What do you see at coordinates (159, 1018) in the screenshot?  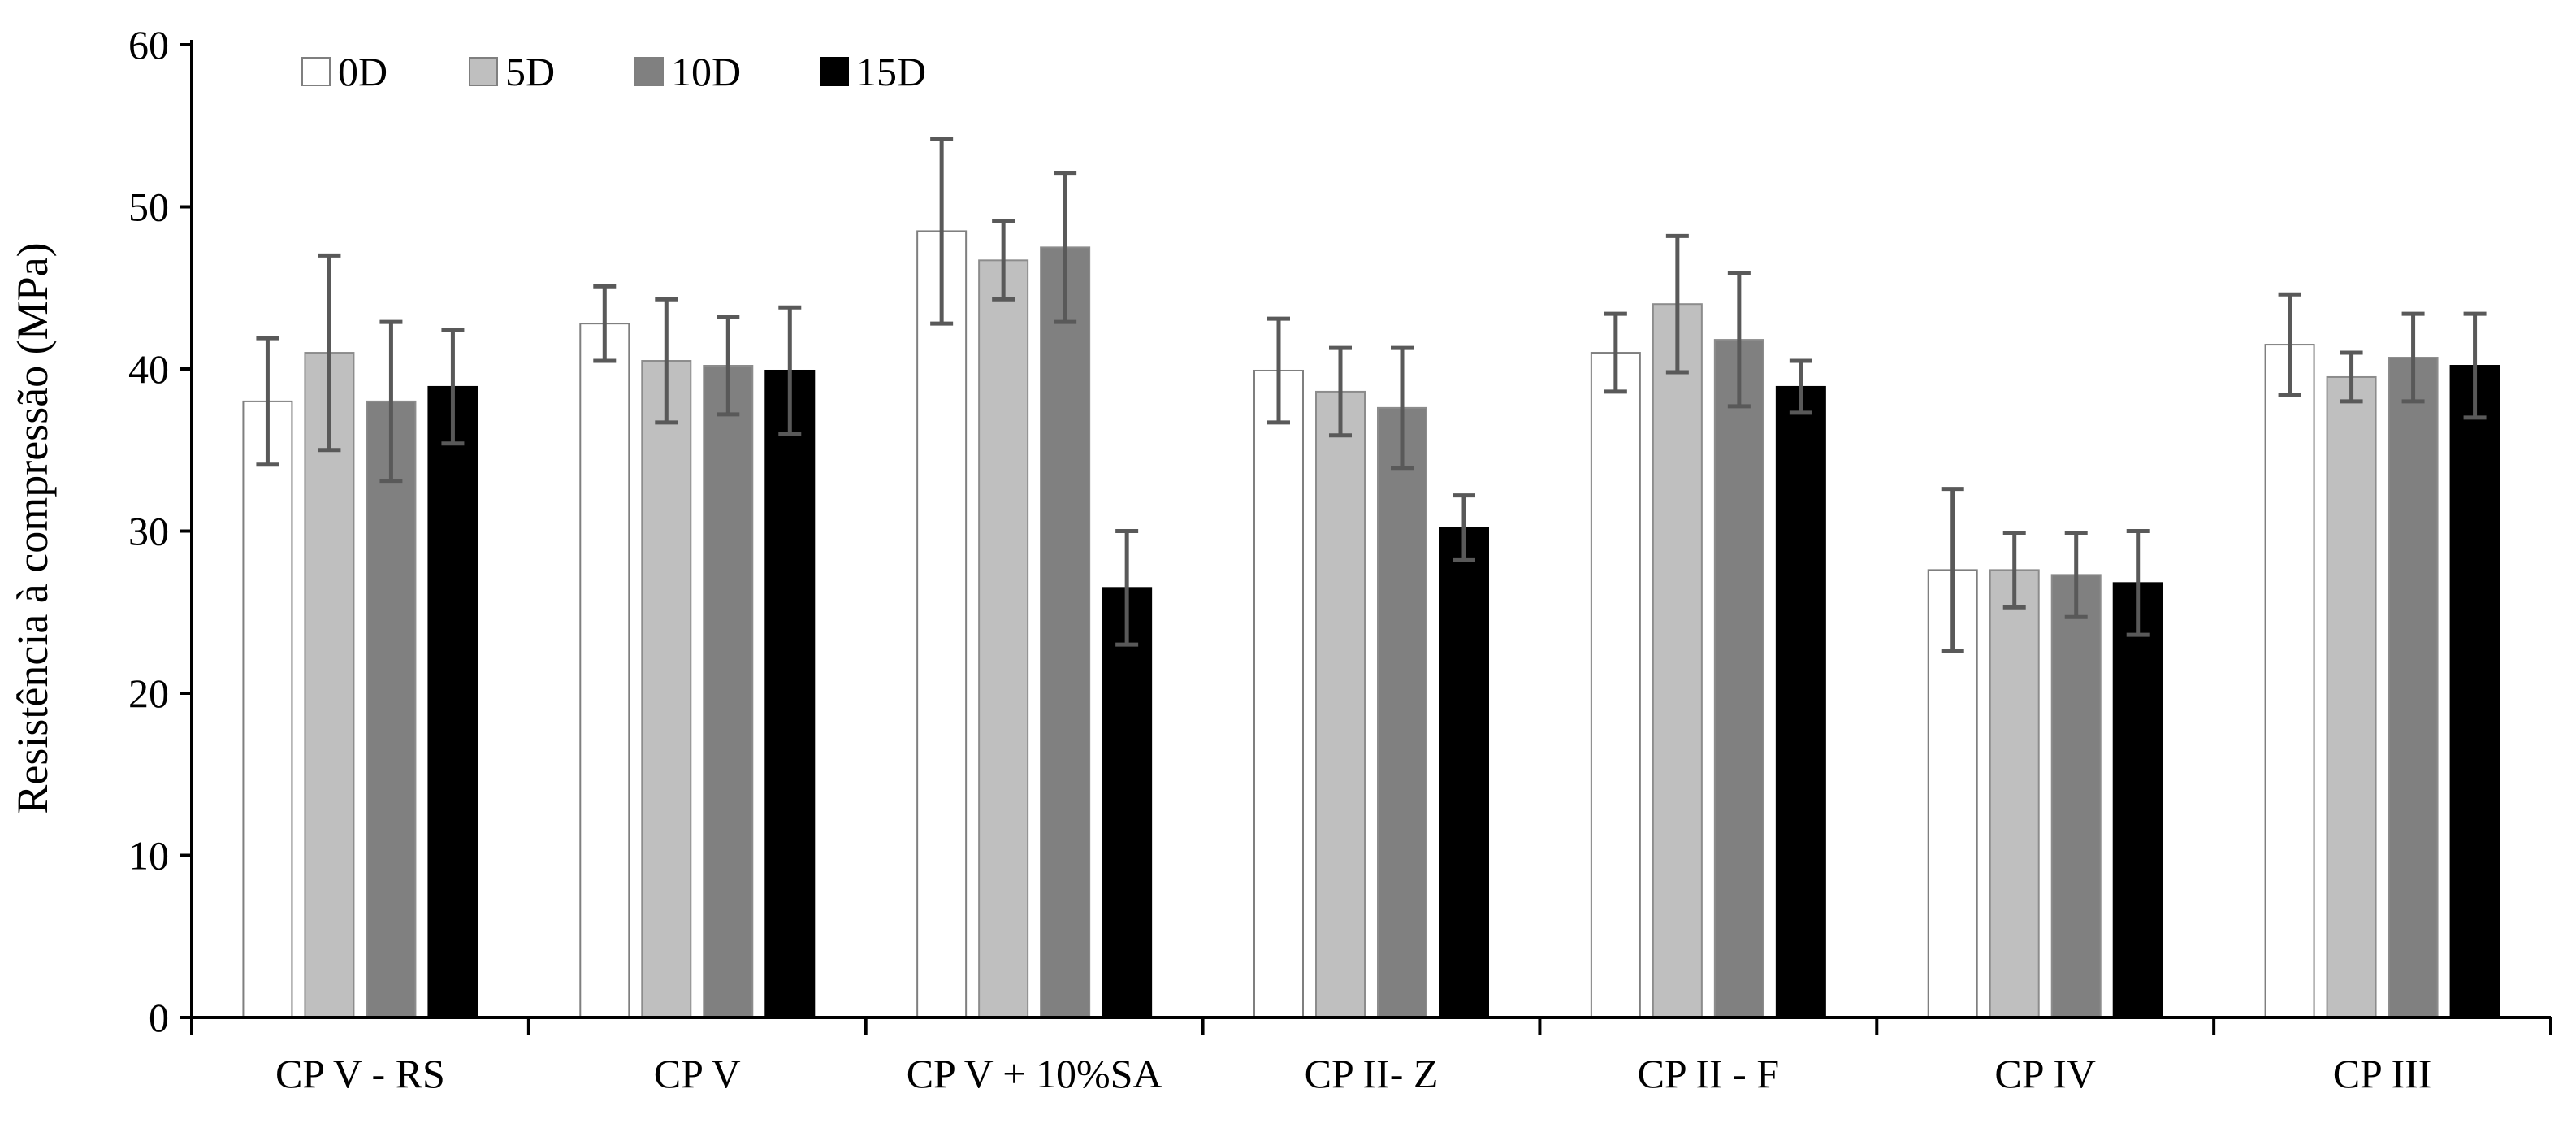 I see `y-tick-label-0: 0` at bounding box center [159, 1018].